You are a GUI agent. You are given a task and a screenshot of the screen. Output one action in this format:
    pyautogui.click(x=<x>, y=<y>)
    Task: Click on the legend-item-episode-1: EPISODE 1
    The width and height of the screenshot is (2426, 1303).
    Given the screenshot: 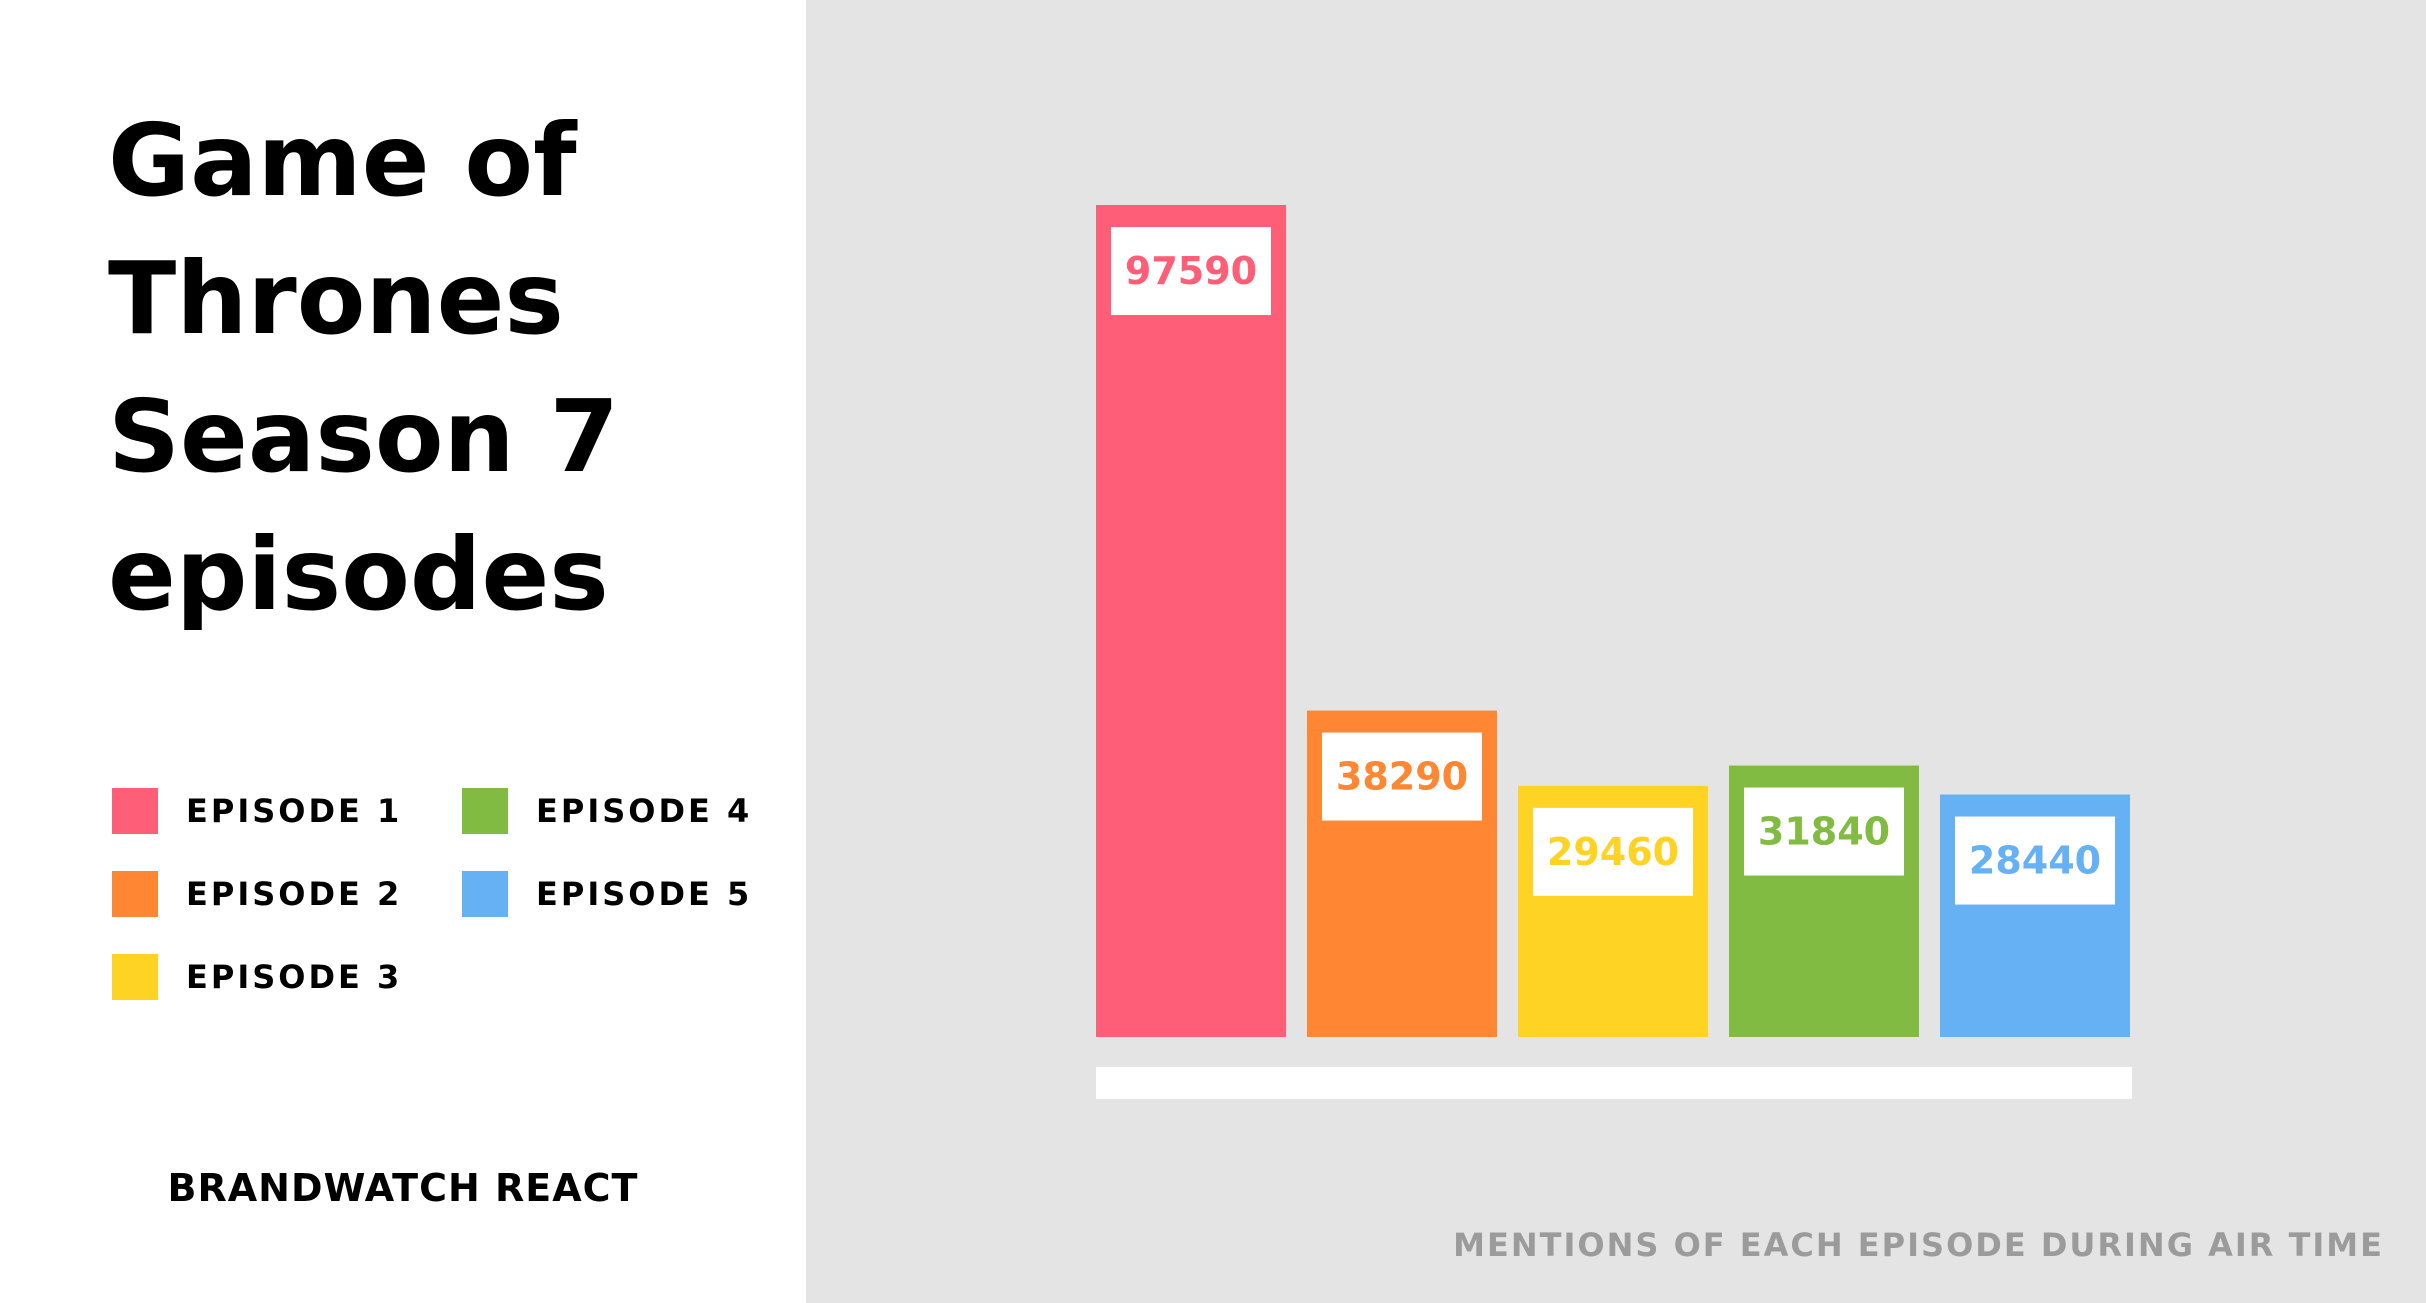 What is the action you would take?
    pyautogui.click(x=257, y=811)
    